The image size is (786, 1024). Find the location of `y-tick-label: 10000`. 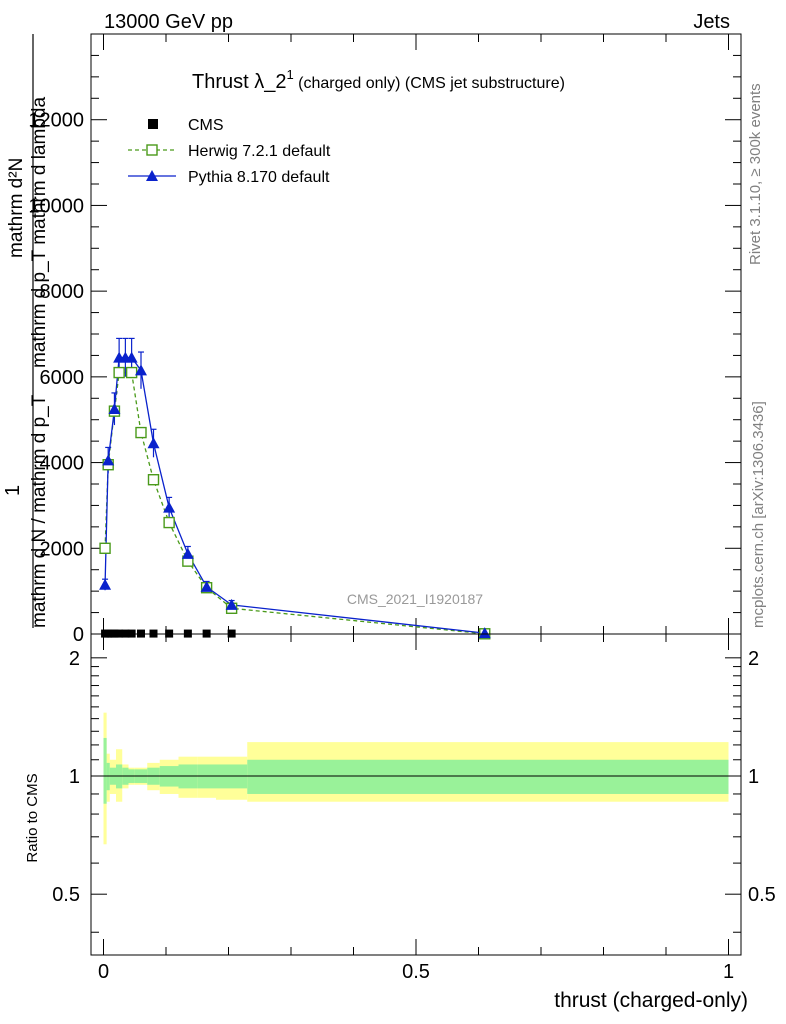

y-tick-label: 10000 is located at coordinates (56, 206).